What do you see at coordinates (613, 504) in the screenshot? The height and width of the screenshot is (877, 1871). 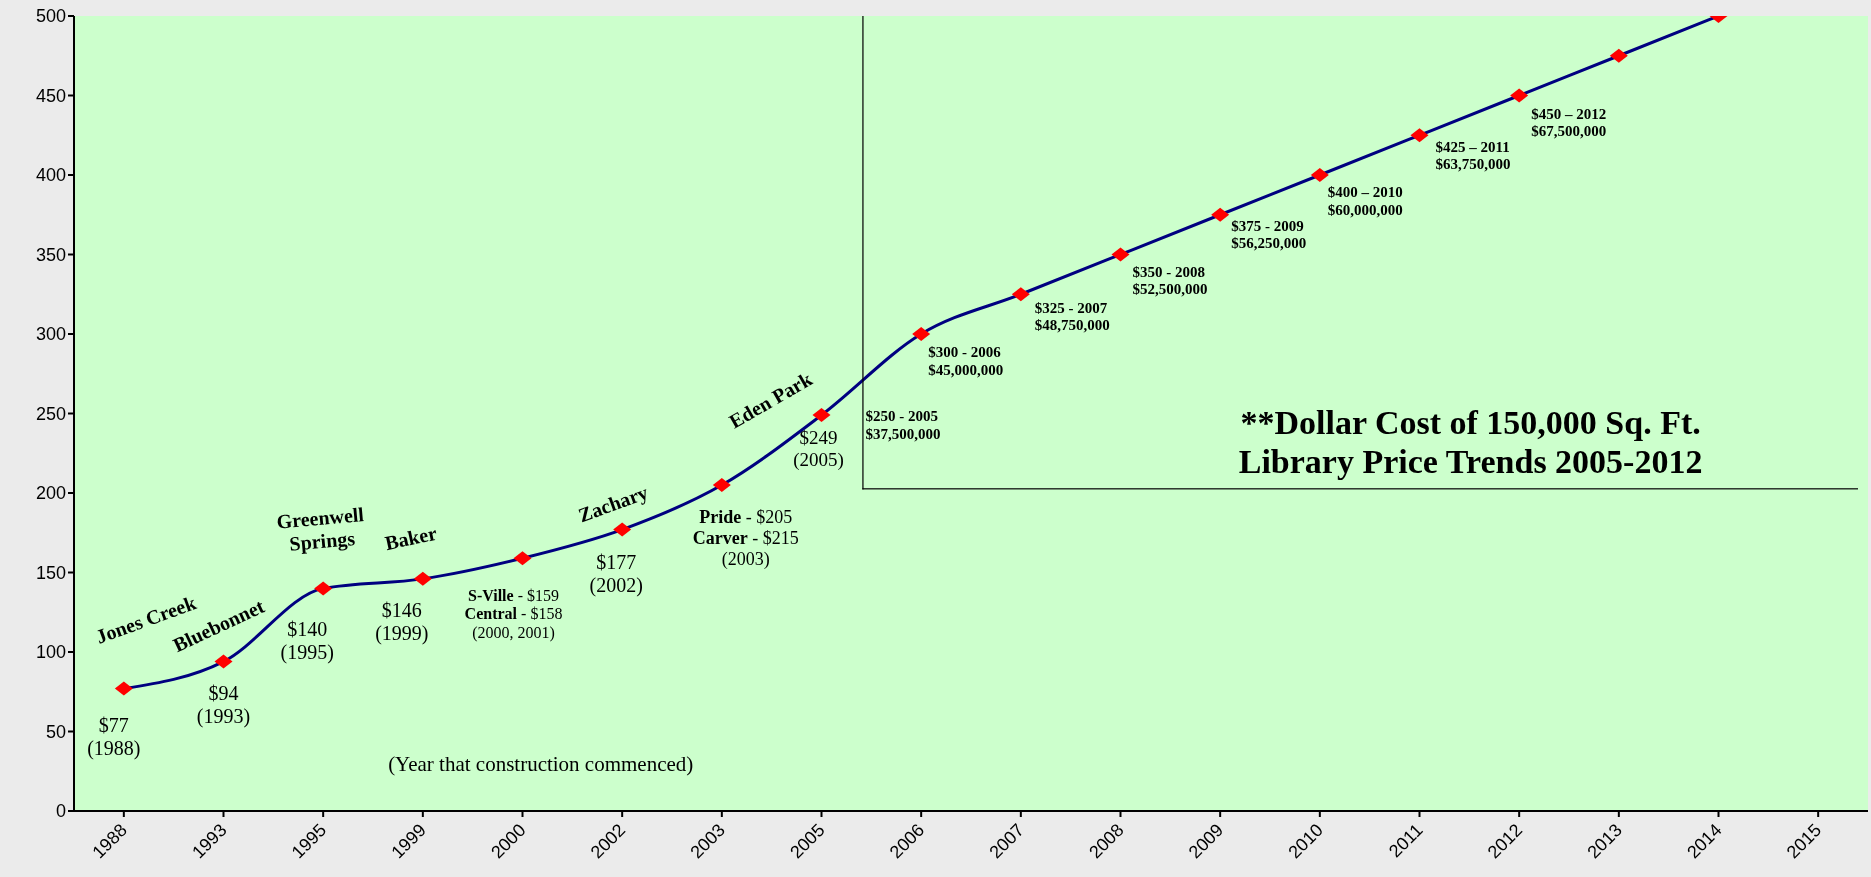 I see `annotation: Zachary` at bounding box center [613, 504].